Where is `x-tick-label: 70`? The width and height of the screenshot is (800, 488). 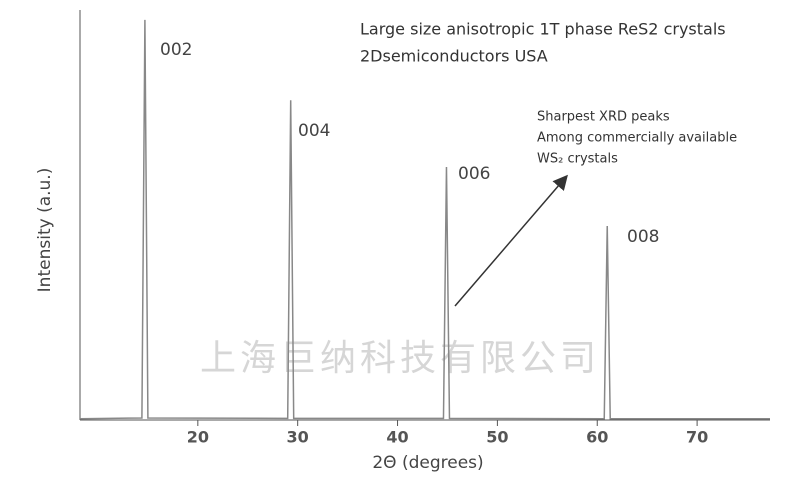
x-tick-label: 70 is located at coordinates (697, 437).